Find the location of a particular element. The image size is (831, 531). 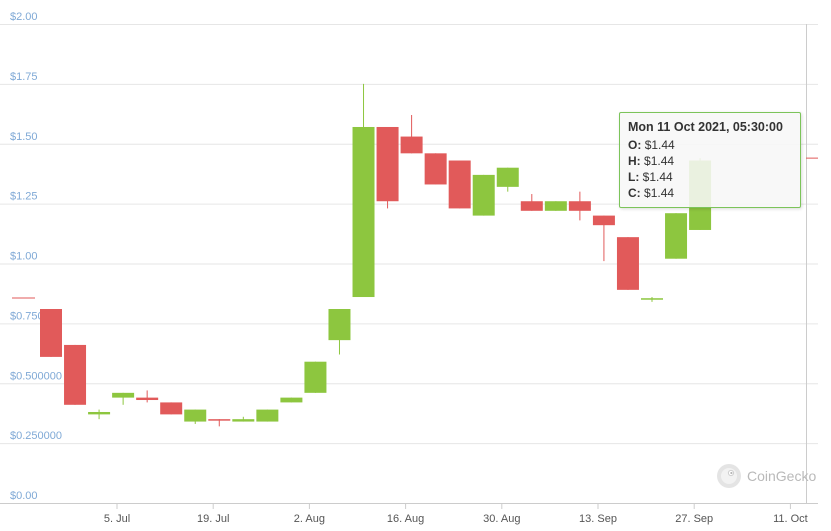

y-tick-label: $2.00 is located at coordinates (24, 17).